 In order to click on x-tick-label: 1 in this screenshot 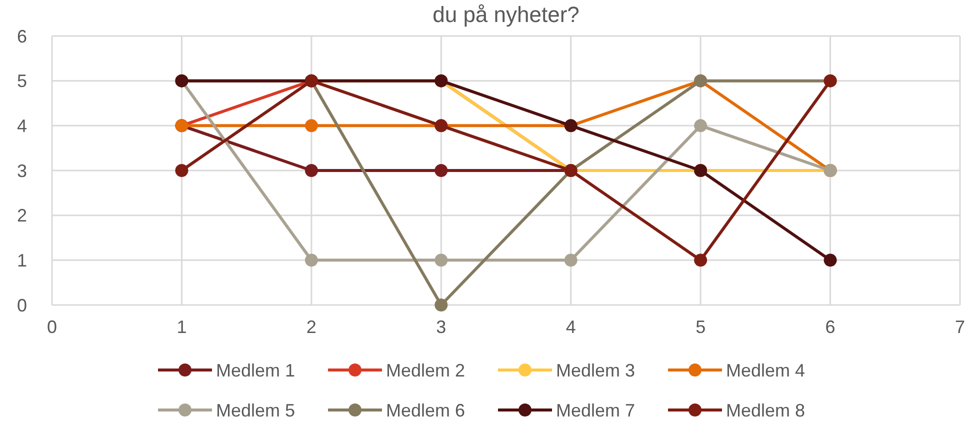, I will do `click(181, 327)`.